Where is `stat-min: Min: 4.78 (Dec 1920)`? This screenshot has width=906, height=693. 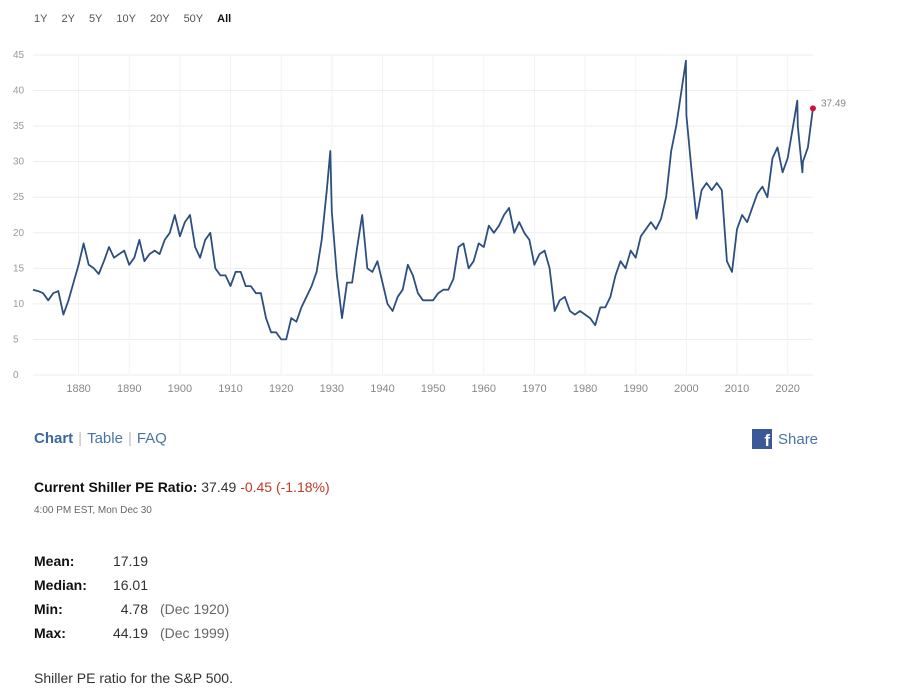
stat-min: Min: 4.78 (Dec 1920) is located at coordinates (131, 609).